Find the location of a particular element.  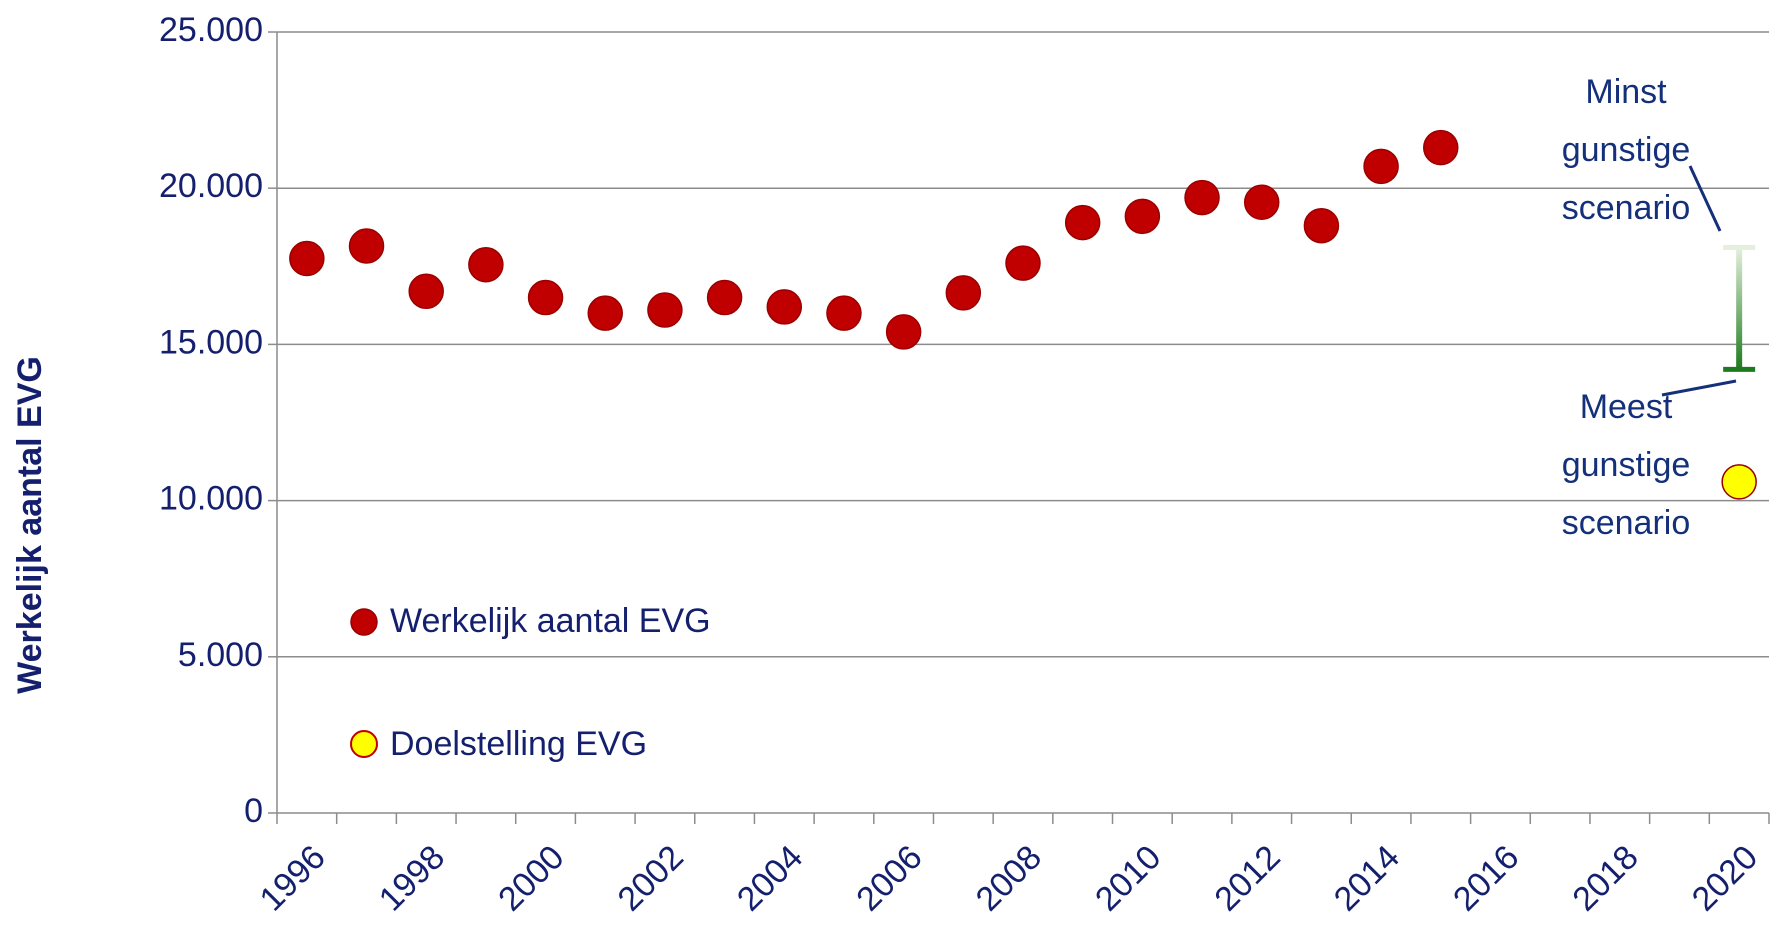

y-tick-label: 5.000 is located at coordinates (220, 655).